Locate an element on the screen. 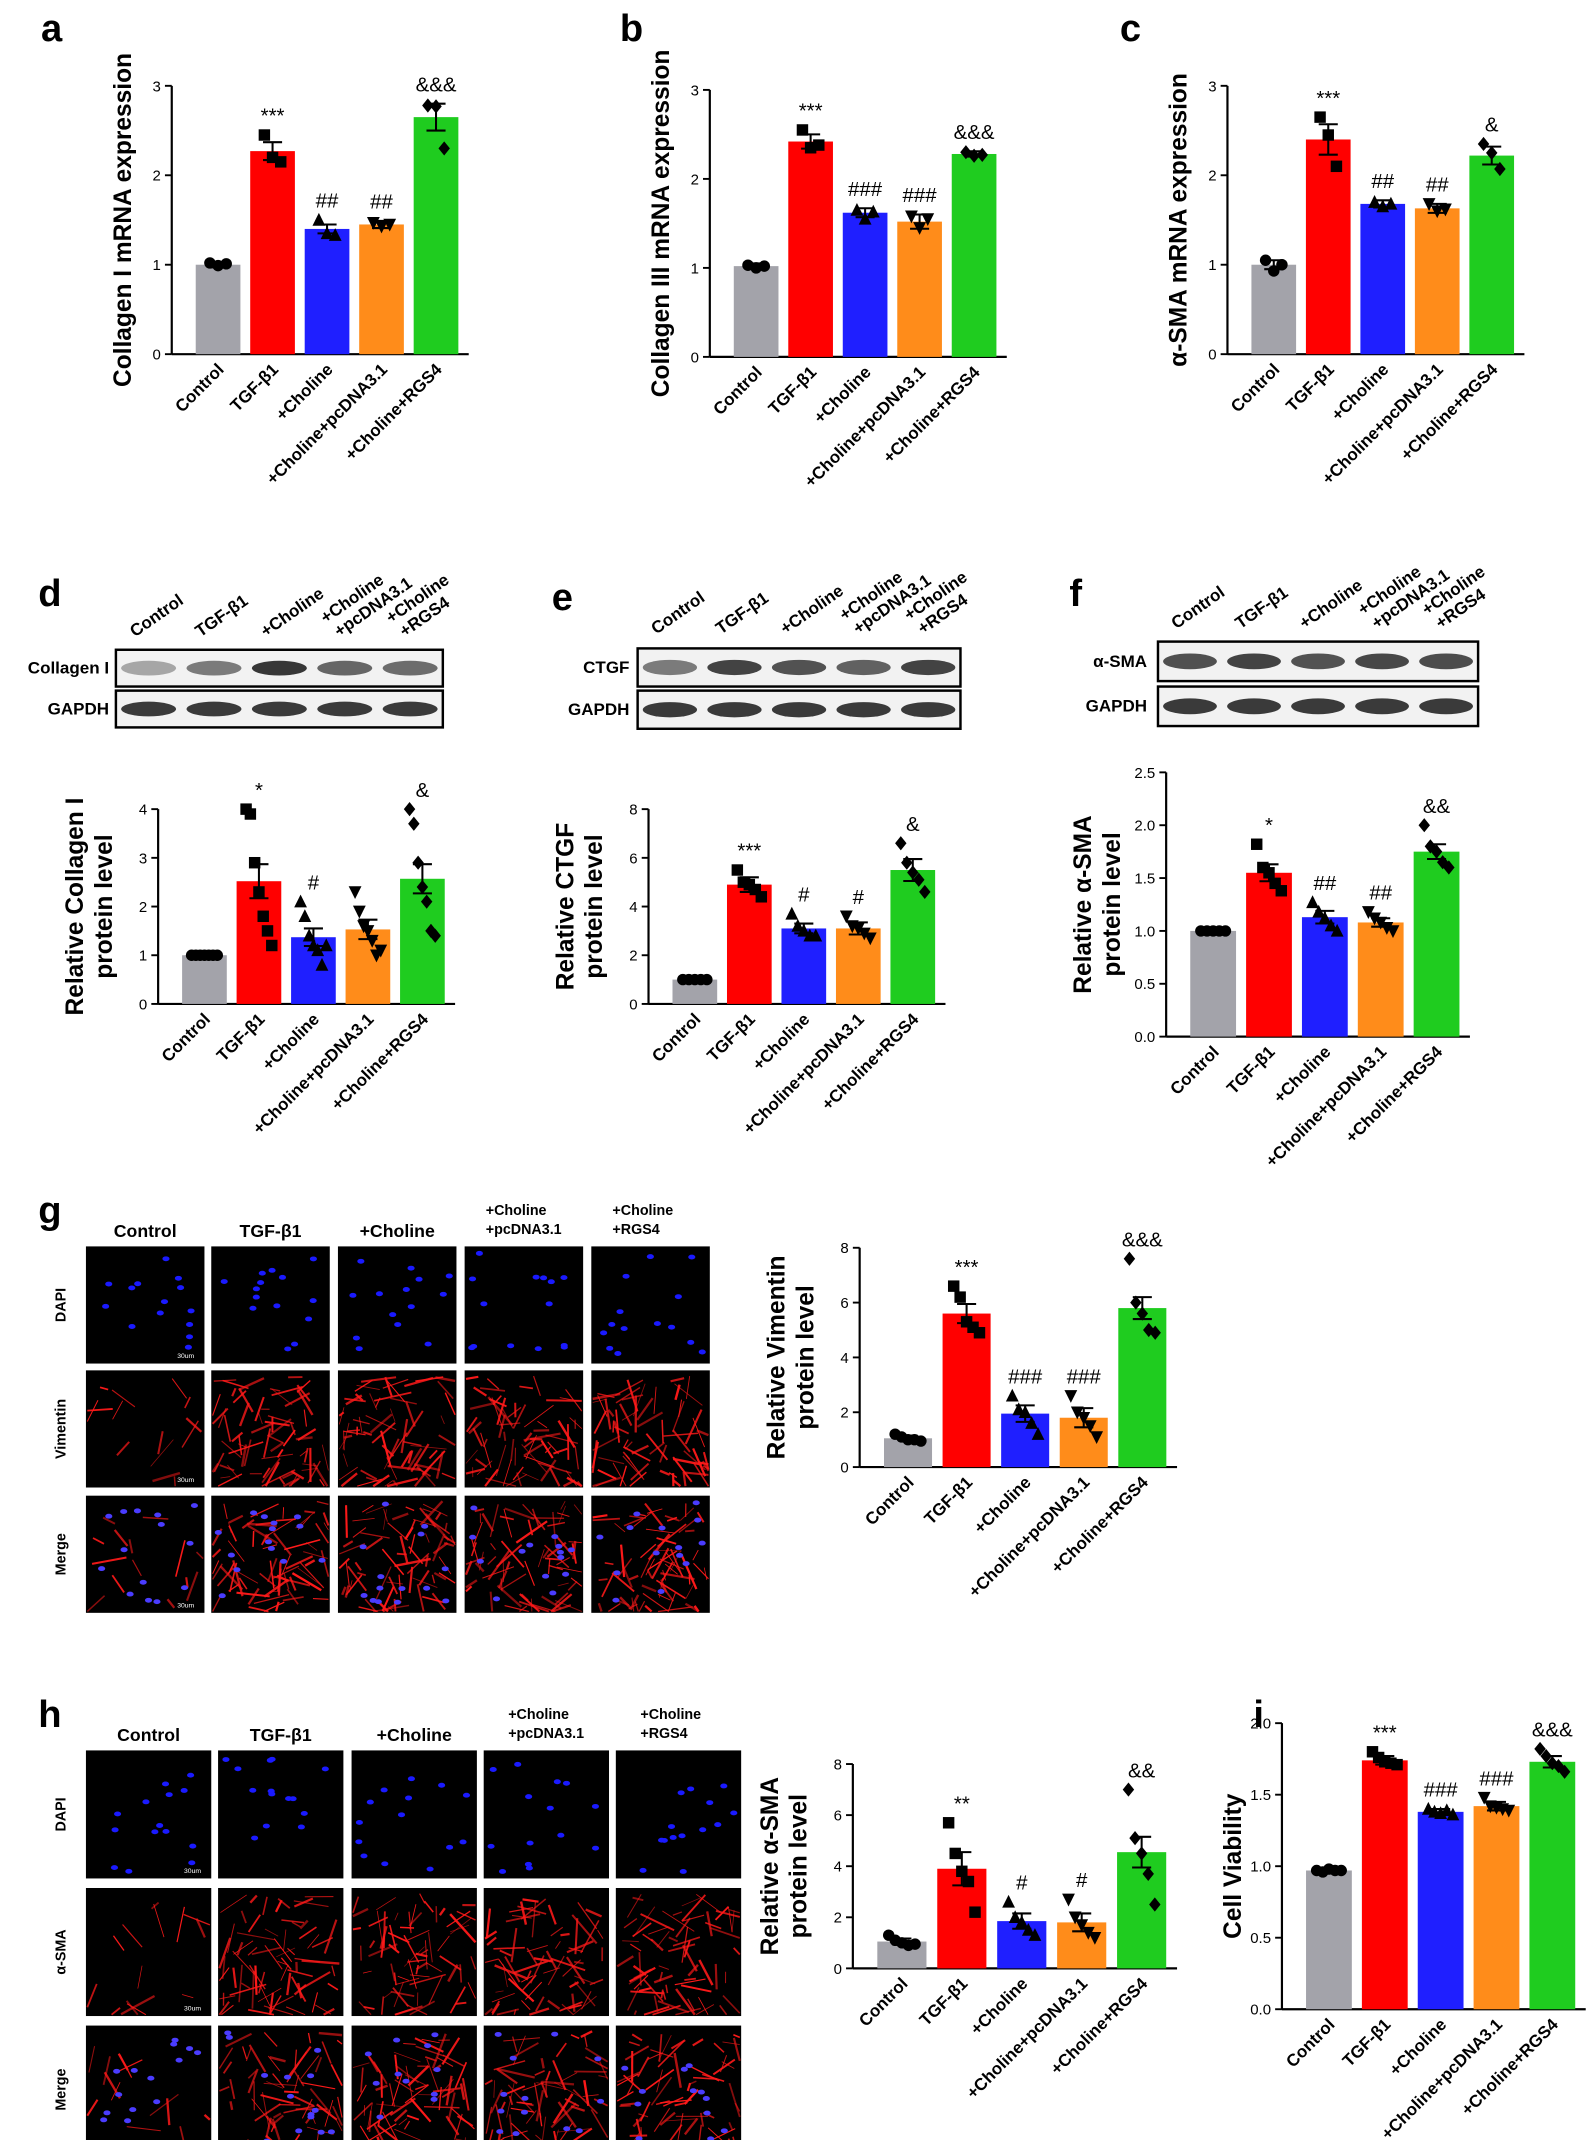 The width and height of the screenshot is (1594, 2140). blot-row-label: GAPDH is located at coordinates (1116, 706).